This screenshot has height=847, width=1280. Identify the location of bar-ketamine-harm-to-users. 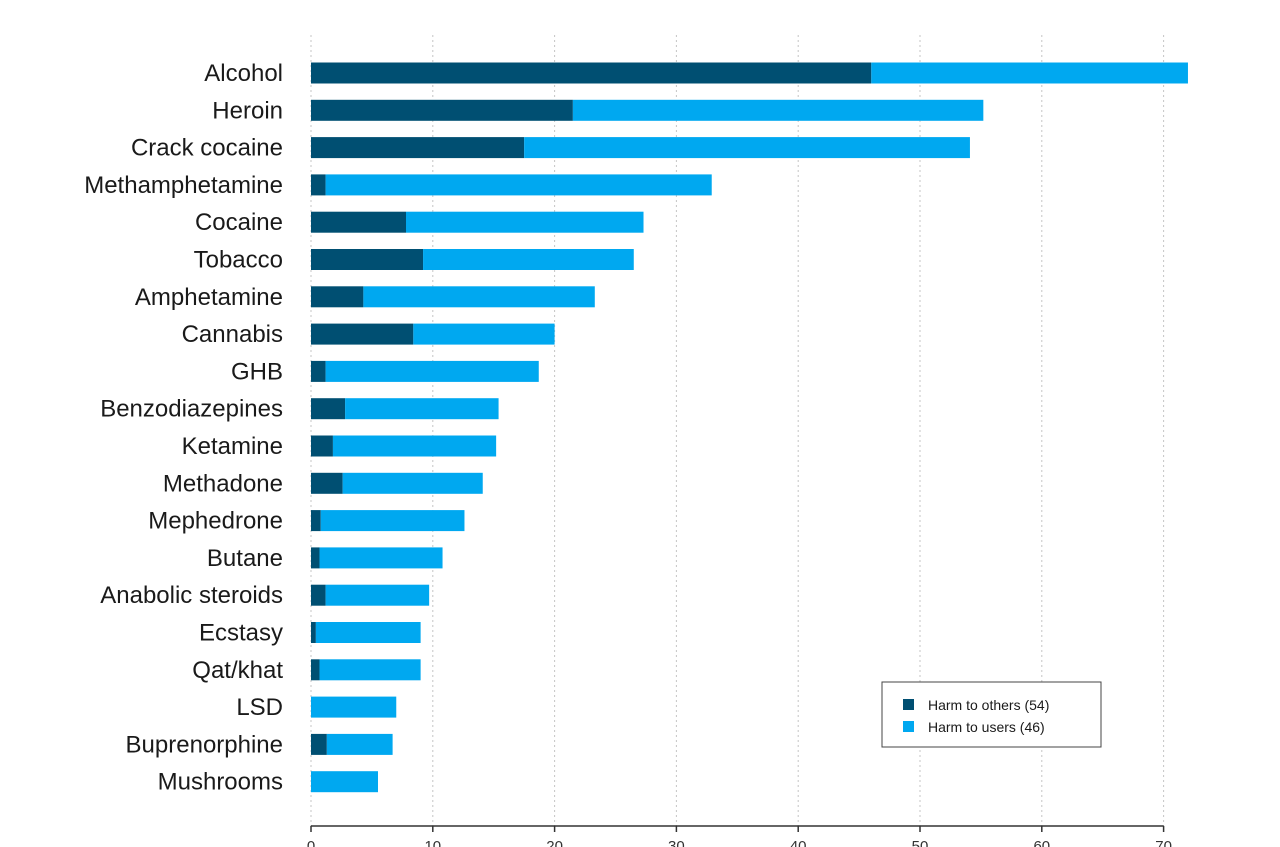
(414, 446).